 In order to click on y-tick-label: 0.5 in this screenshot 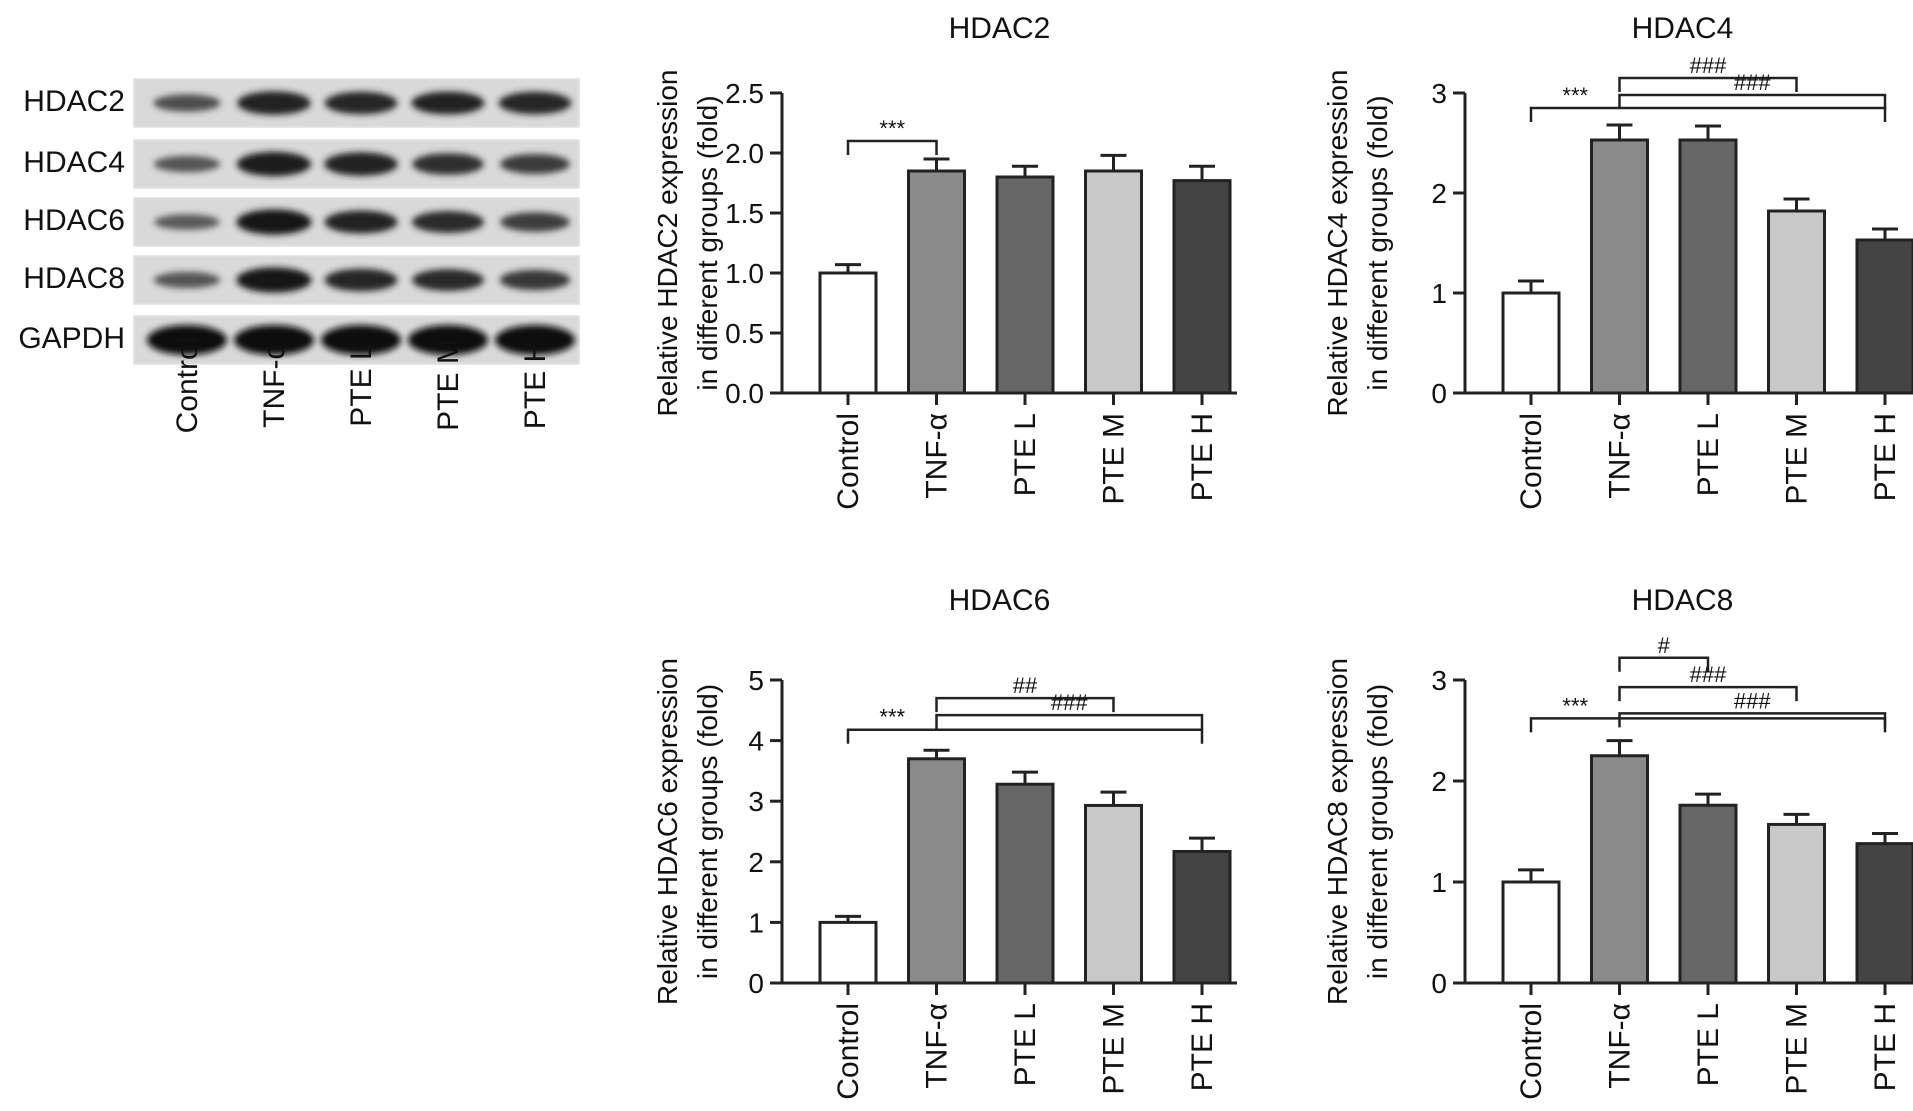, I will do `click(744, 333)`.